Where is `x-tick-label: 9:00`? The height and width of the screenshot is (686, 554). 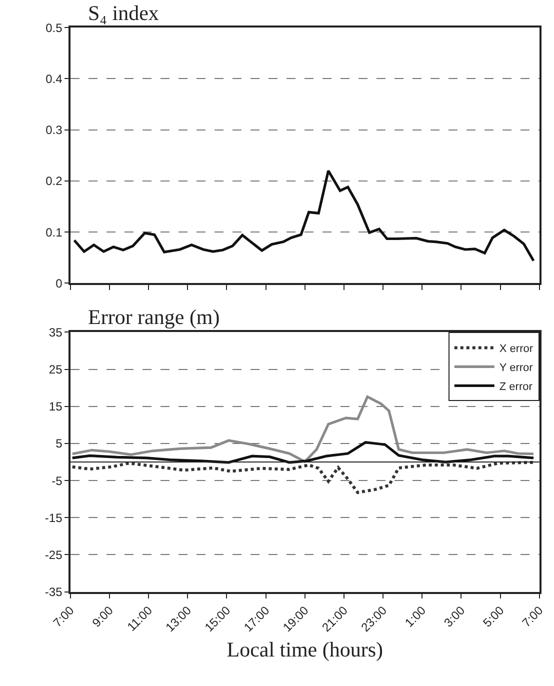
x-tick-label: 9:00 is located at coordinates (102, 616).